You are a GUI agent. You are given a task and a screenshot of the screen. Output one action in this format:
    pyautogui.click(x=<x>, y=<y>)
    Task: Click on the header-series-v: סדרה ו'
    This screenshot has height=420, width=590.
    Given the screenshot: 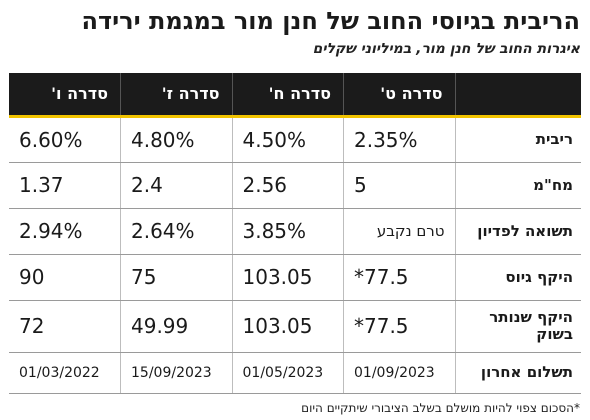 What is the action you would take?
    pyautogui.click(x=65, y=95)
    